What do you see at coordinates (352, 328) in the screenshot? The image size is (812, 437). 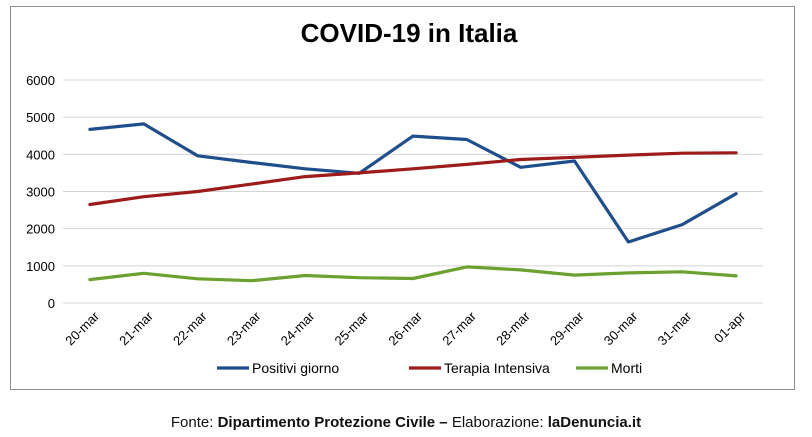 I see `x-tick-label: 25-mar` at bounding box center [352, 328].